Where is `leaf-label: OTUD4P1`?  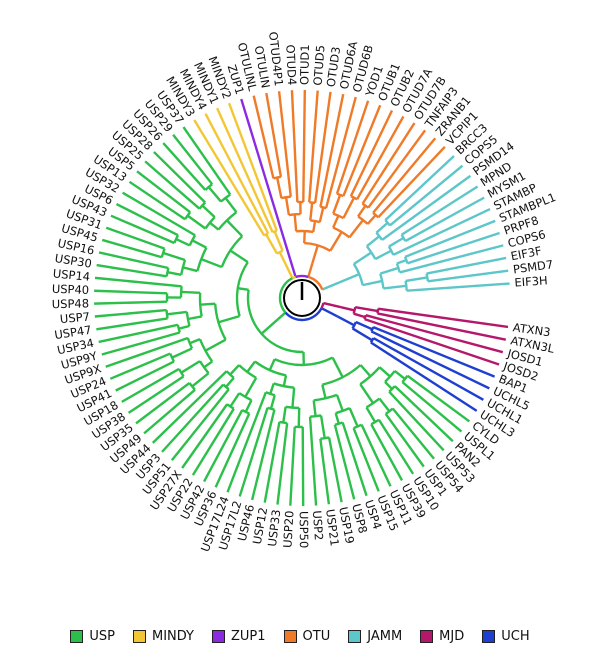 leaf-label: OTUD4P1 is located at coordinates (276, 59).